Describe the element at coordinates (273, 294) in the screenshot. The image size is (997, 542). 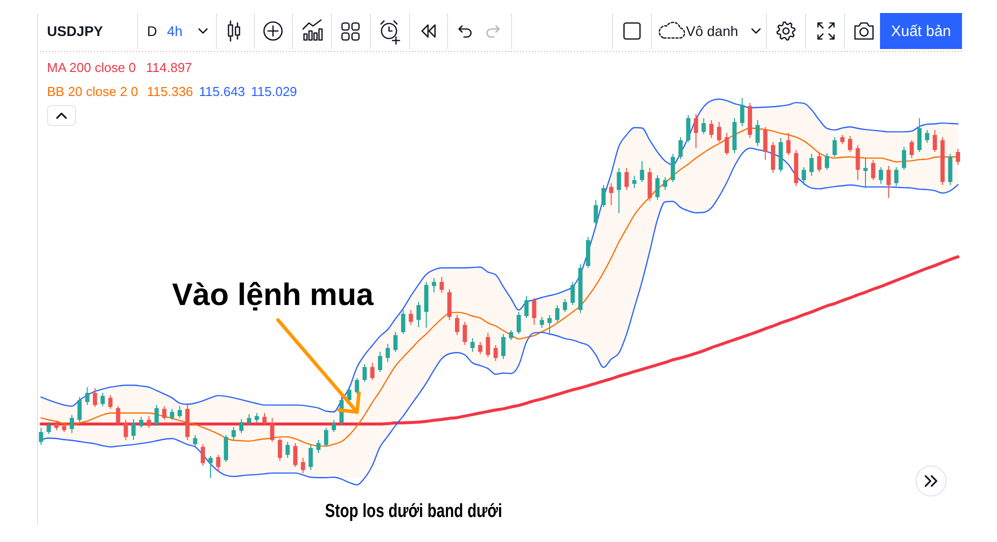
I see `annotation: Vào lệnh mua` at that location.